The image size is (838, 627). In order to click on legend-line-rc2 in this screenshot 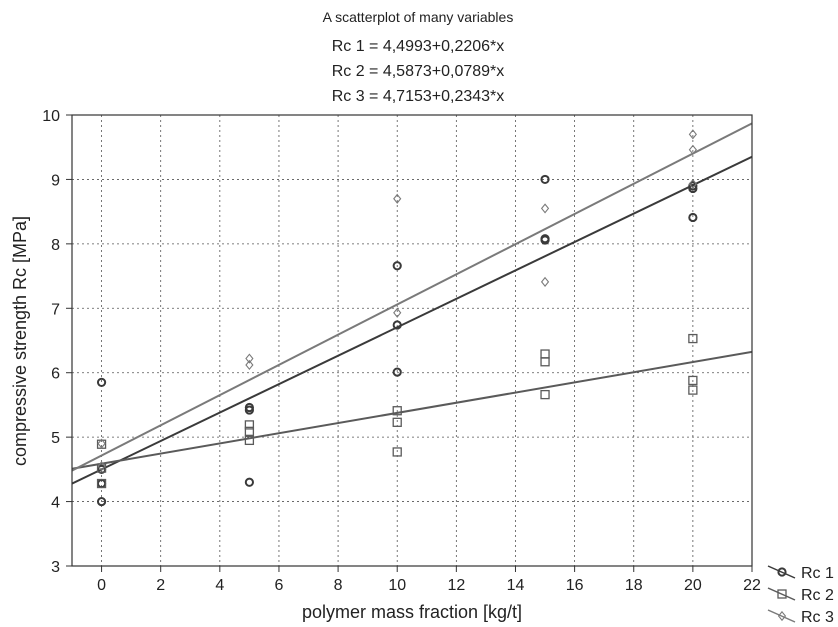, I will do `click(781, 594)`.